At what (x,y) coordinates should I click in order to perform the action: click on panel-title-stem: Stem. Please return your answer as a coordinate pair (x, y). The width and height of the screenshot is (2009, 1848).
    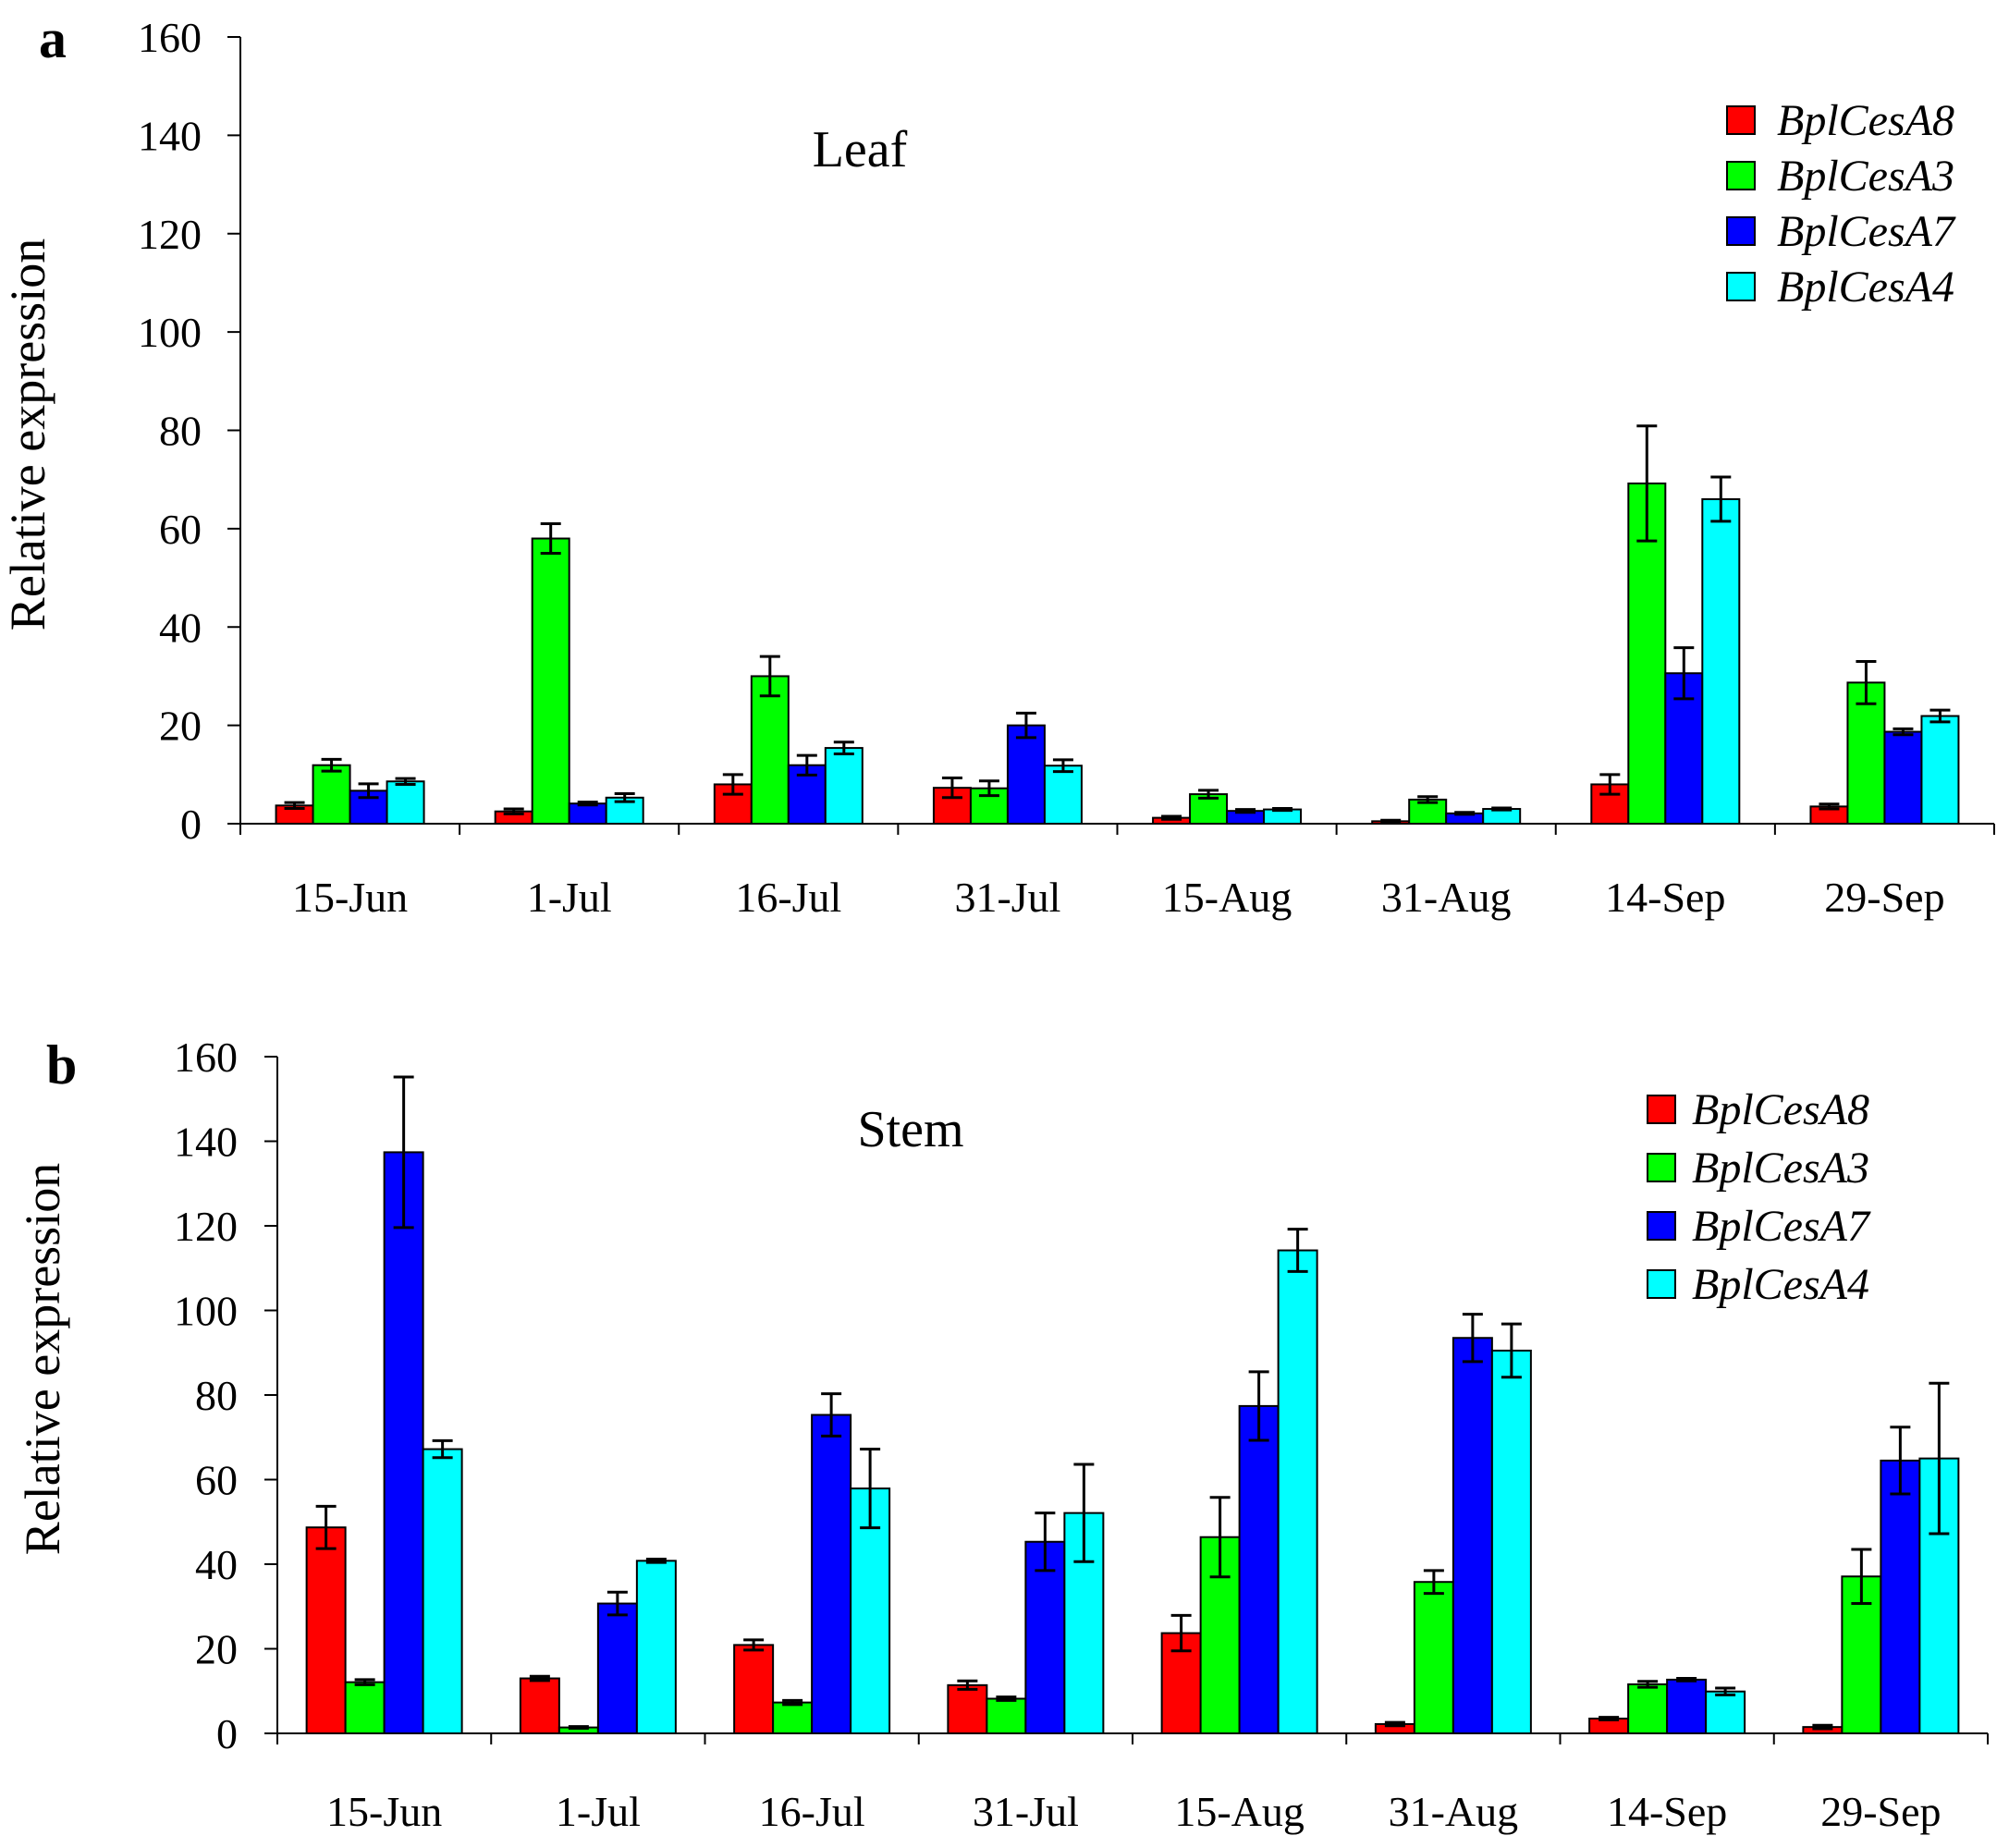
    Looking at the image, I should click on (910, 1129).